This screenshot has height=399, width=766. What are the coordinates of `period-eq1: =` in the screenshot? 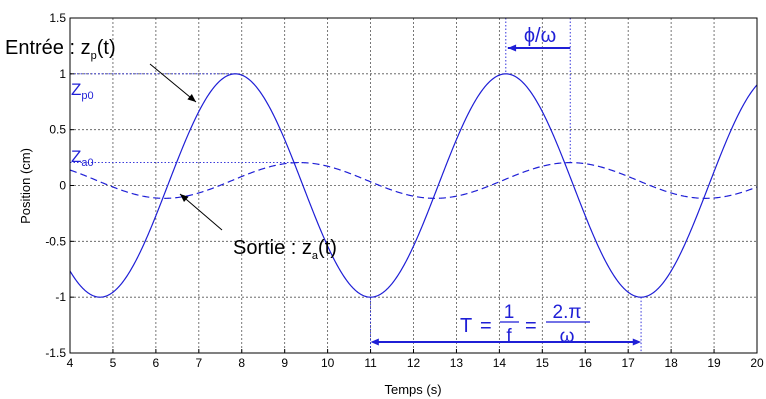 It's located at (486, 326).